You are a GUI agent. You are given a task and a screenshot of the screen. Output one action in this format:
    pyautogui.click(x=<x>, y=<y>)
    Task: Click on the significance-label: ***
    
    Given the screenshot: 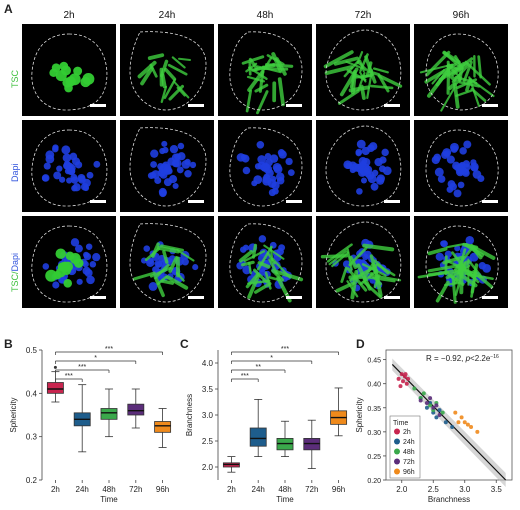 What is the action you would take?
    pyautogui.click(x=285, y=349)
    